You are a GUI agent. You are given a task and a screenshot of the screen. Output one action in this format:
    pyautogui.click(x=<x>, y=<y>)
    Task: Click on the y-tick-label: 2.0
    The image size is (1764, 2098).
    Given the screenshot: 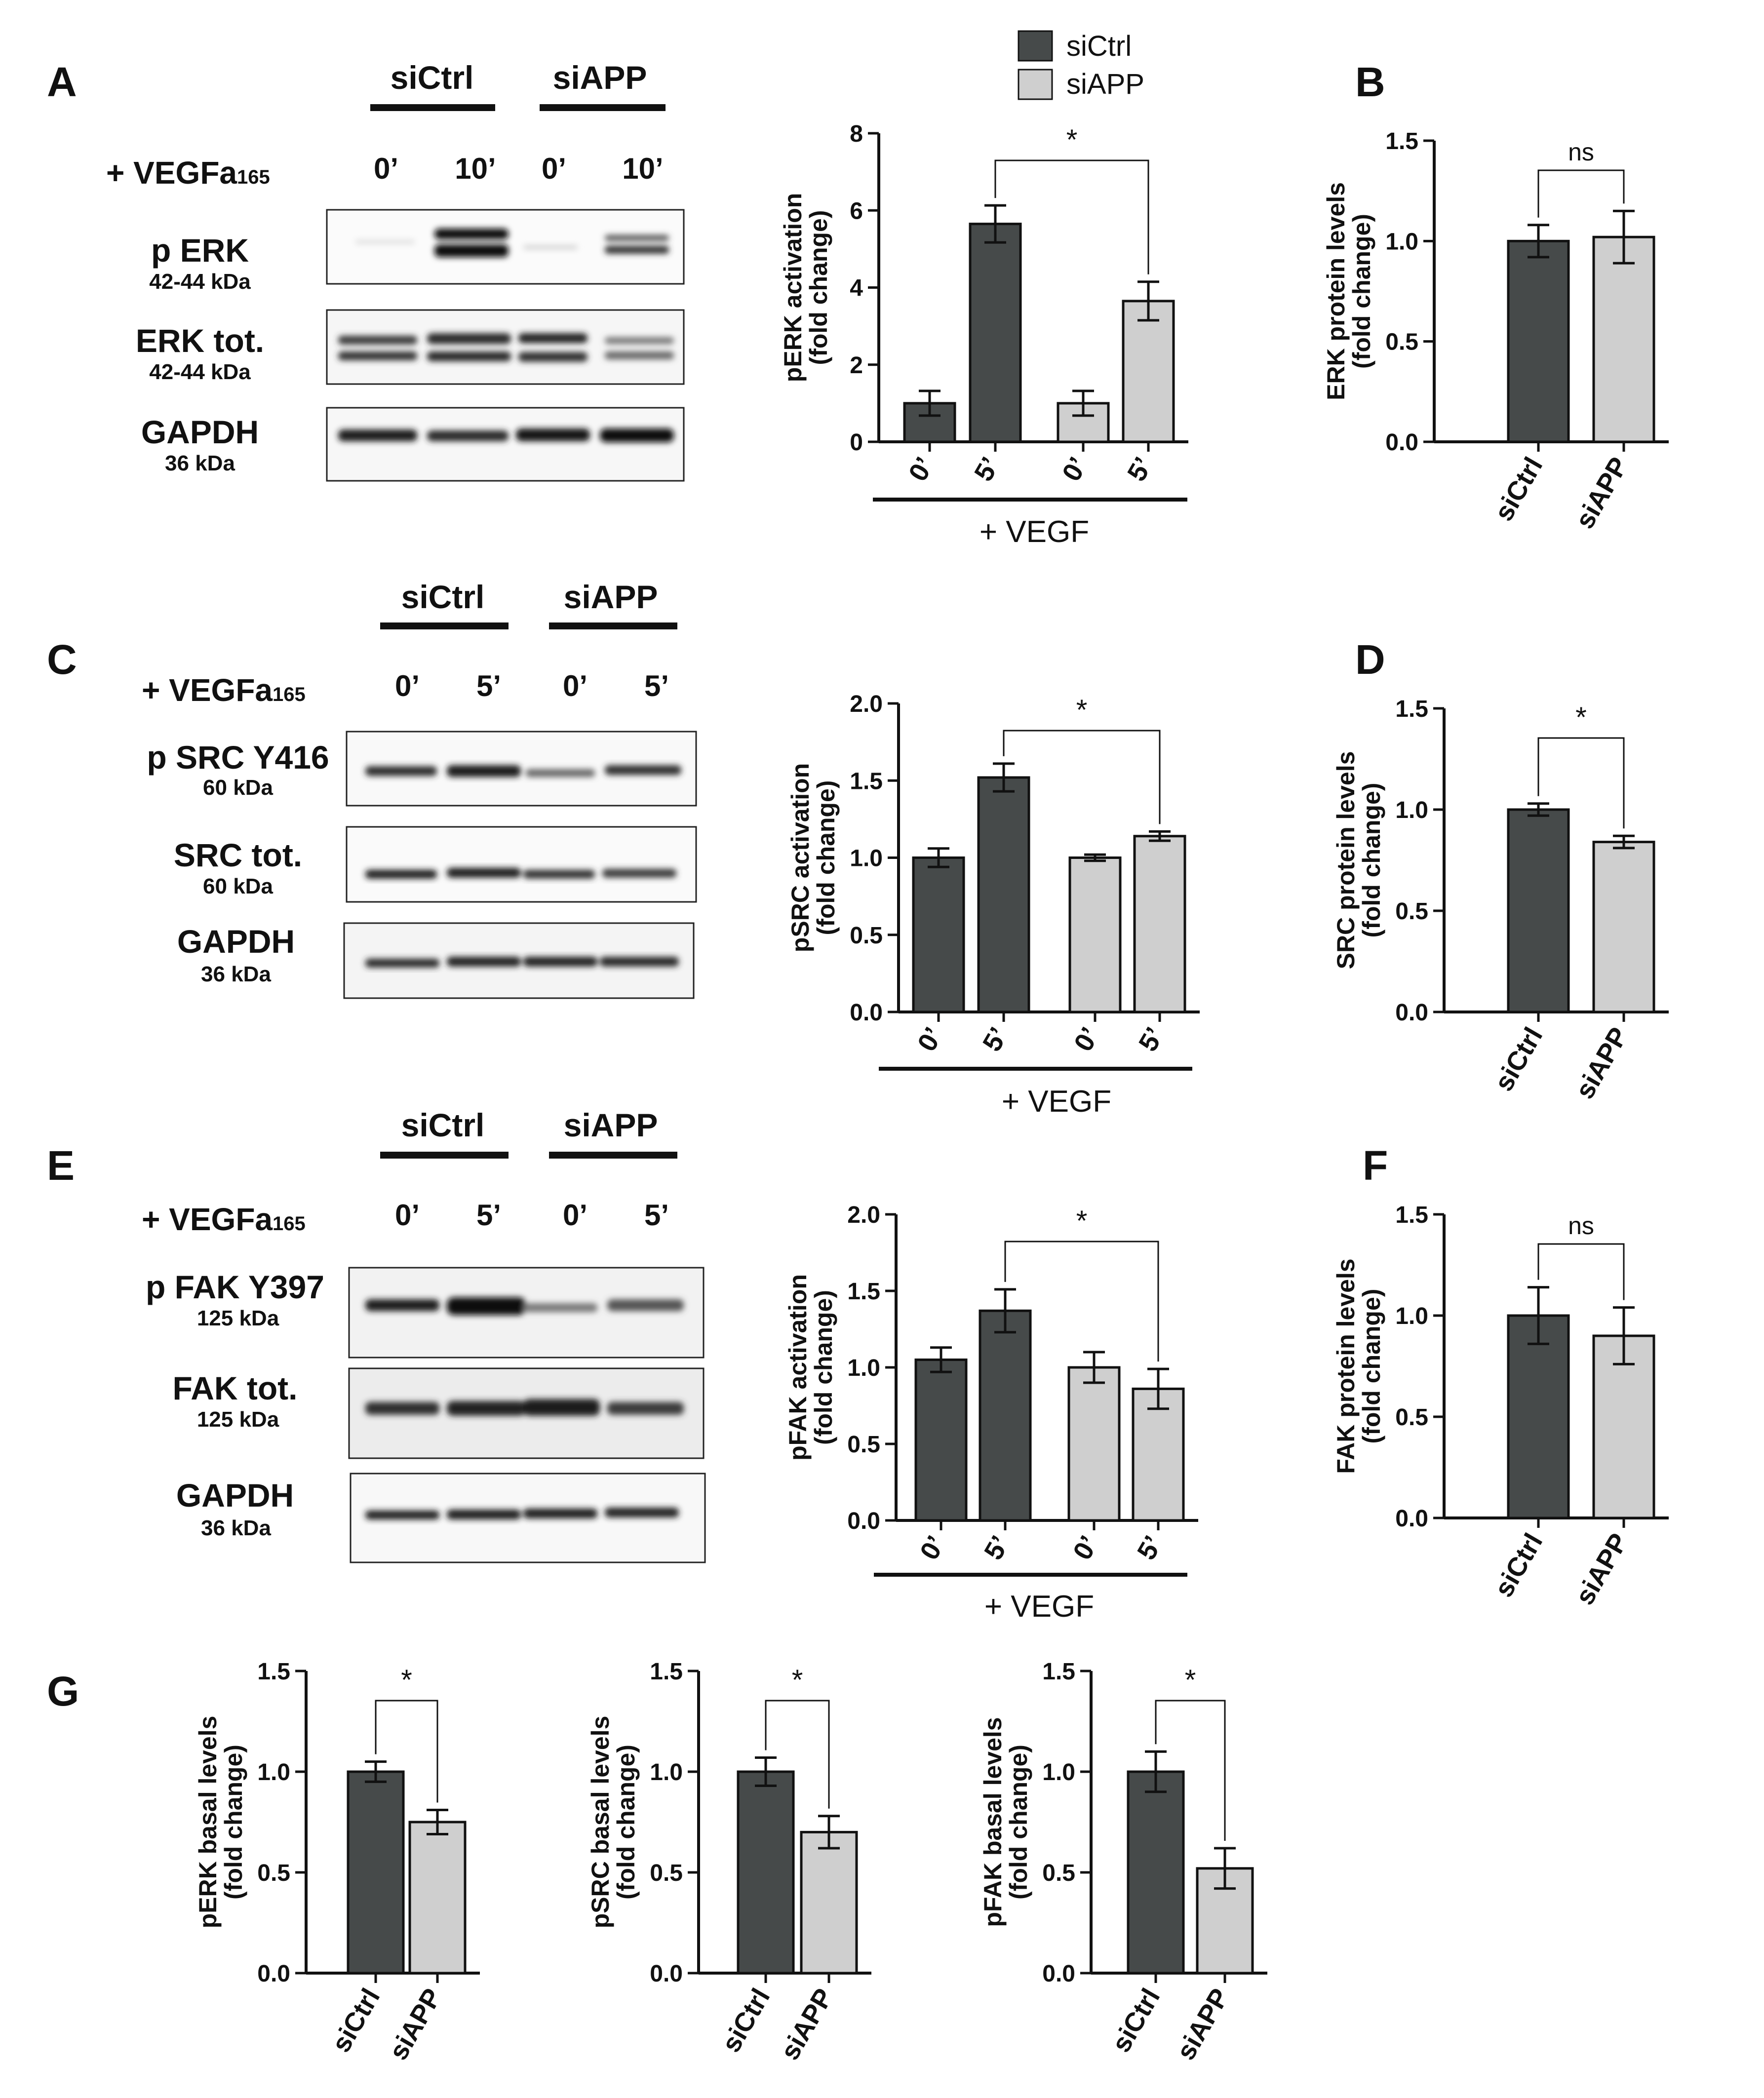 What is the action you would take?
    pyautogui.click(x=866, y=704)
    